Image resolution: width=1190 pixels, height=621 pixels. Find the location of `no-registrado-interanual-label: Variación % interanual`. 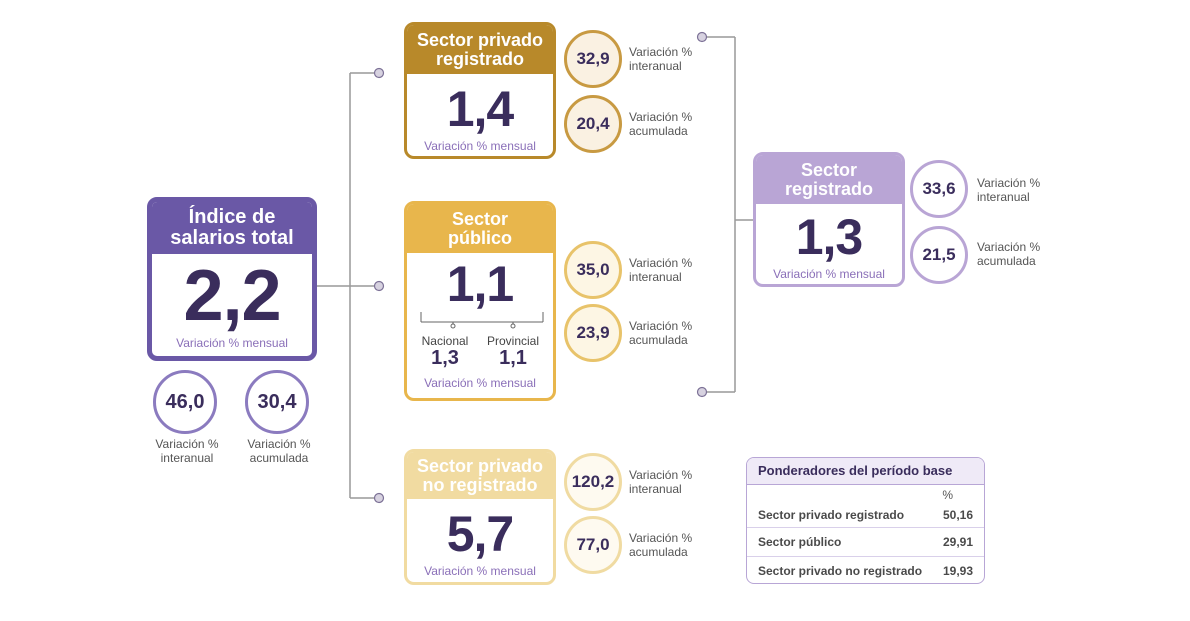

no-registrado-interanual-label: Variación % interanual is located at coordinates (660, 482).